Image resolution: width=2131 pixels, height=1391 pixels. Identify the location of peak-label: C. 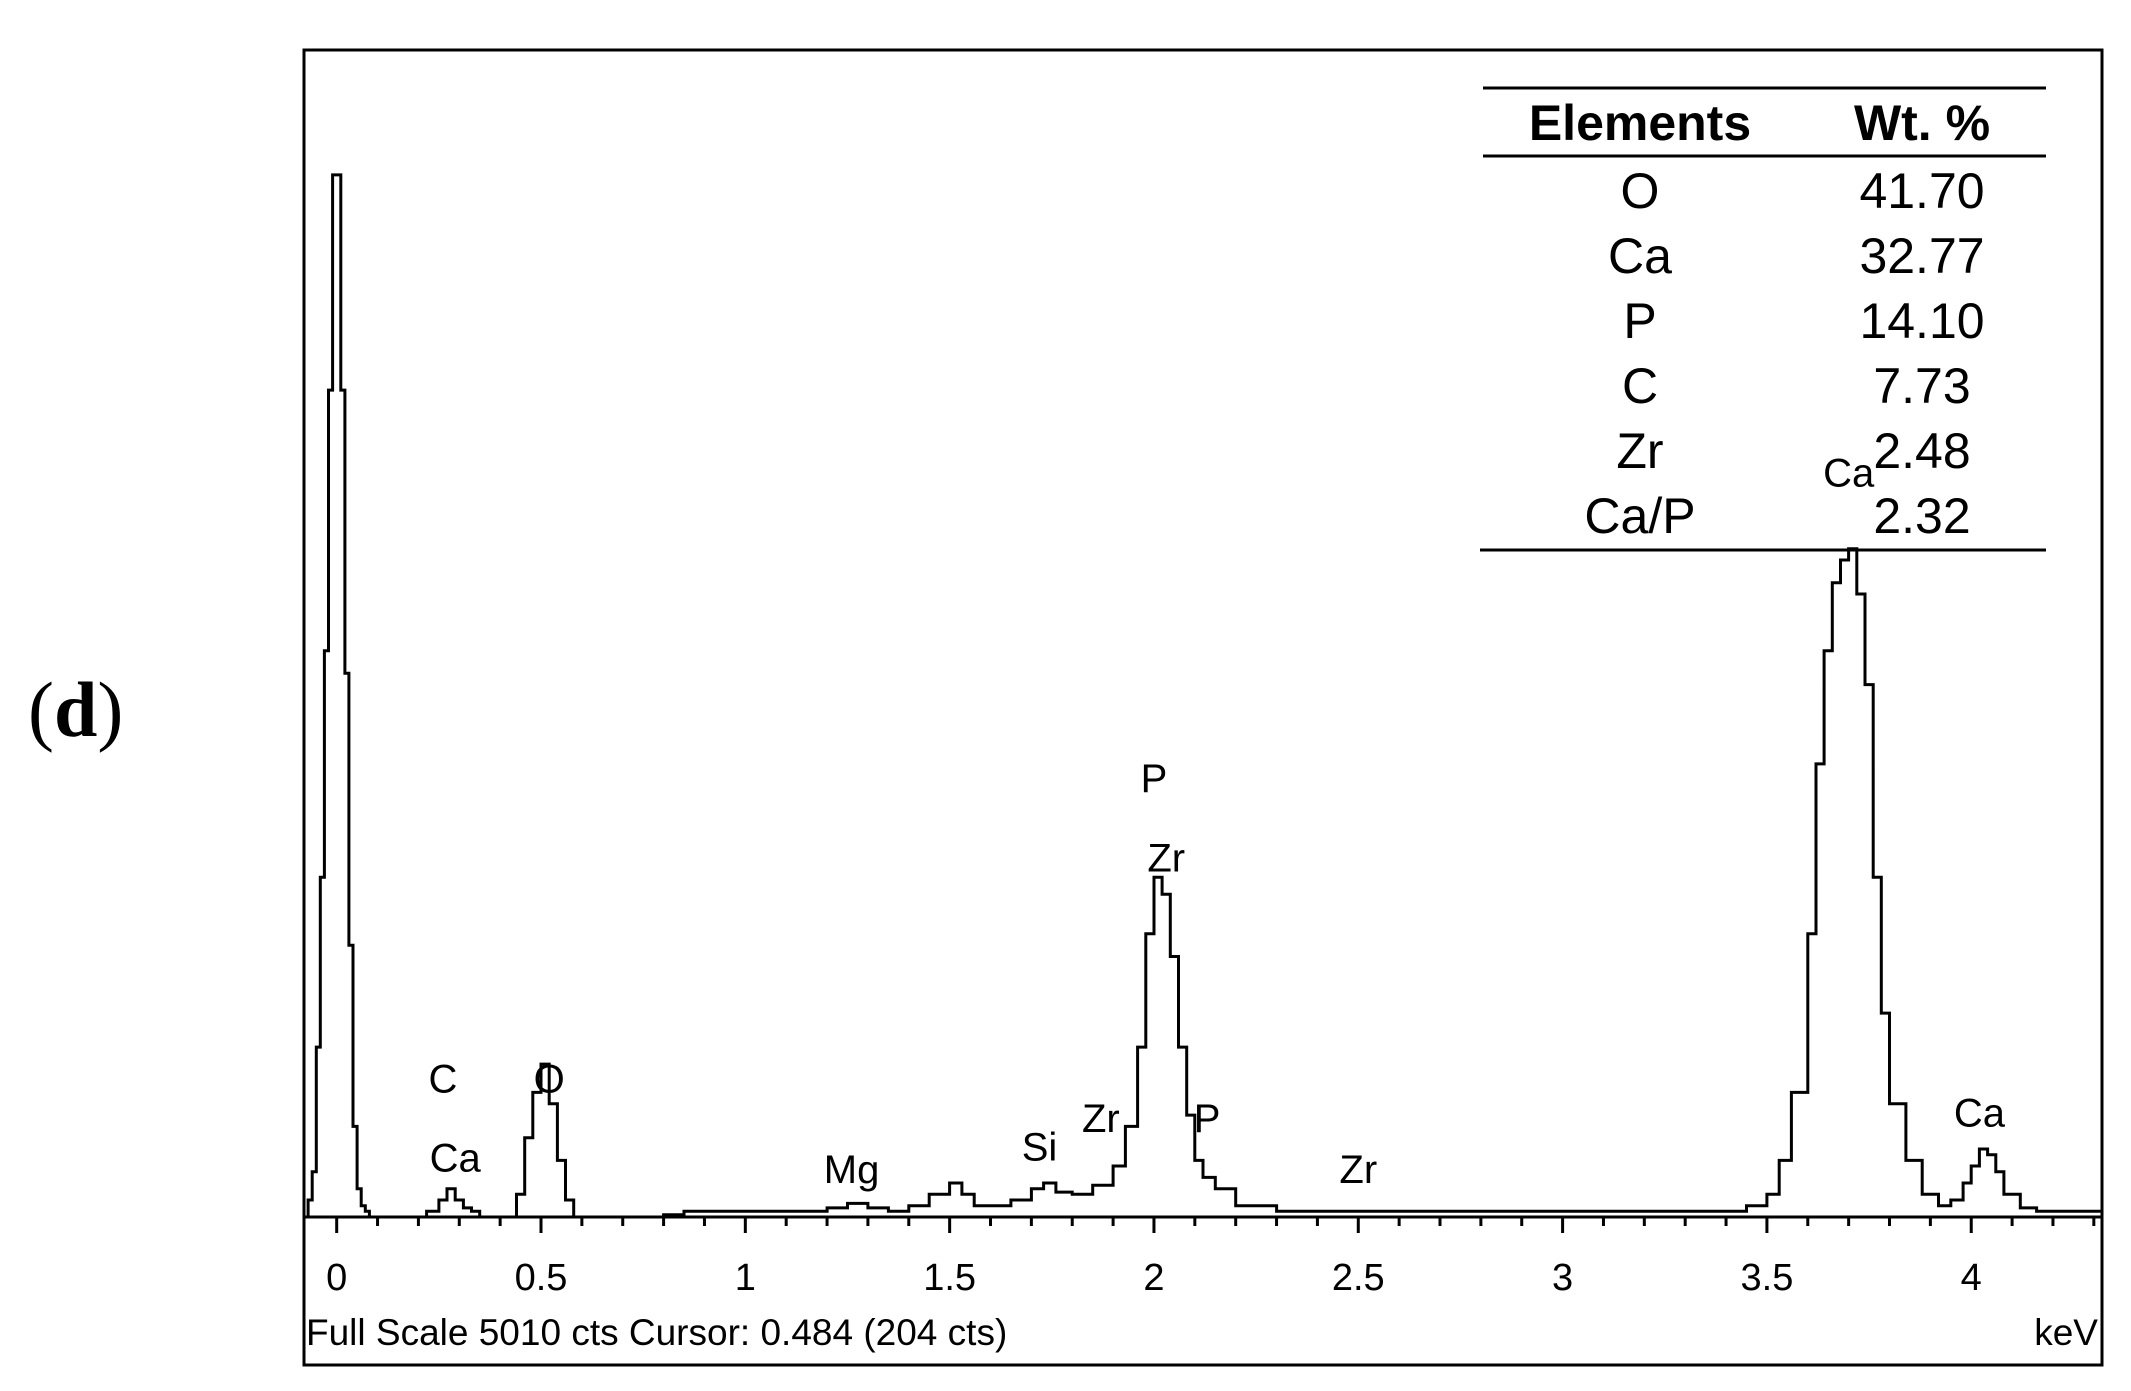
(442, 1079).